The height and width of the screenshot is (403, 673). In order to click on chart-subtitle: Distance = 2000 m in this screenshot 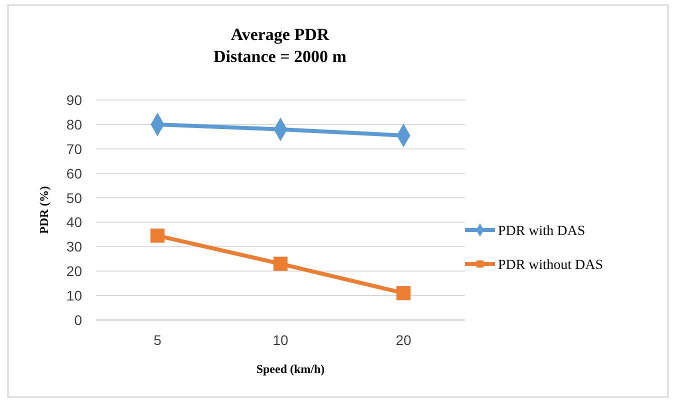, I will do `click(280, 56)`.